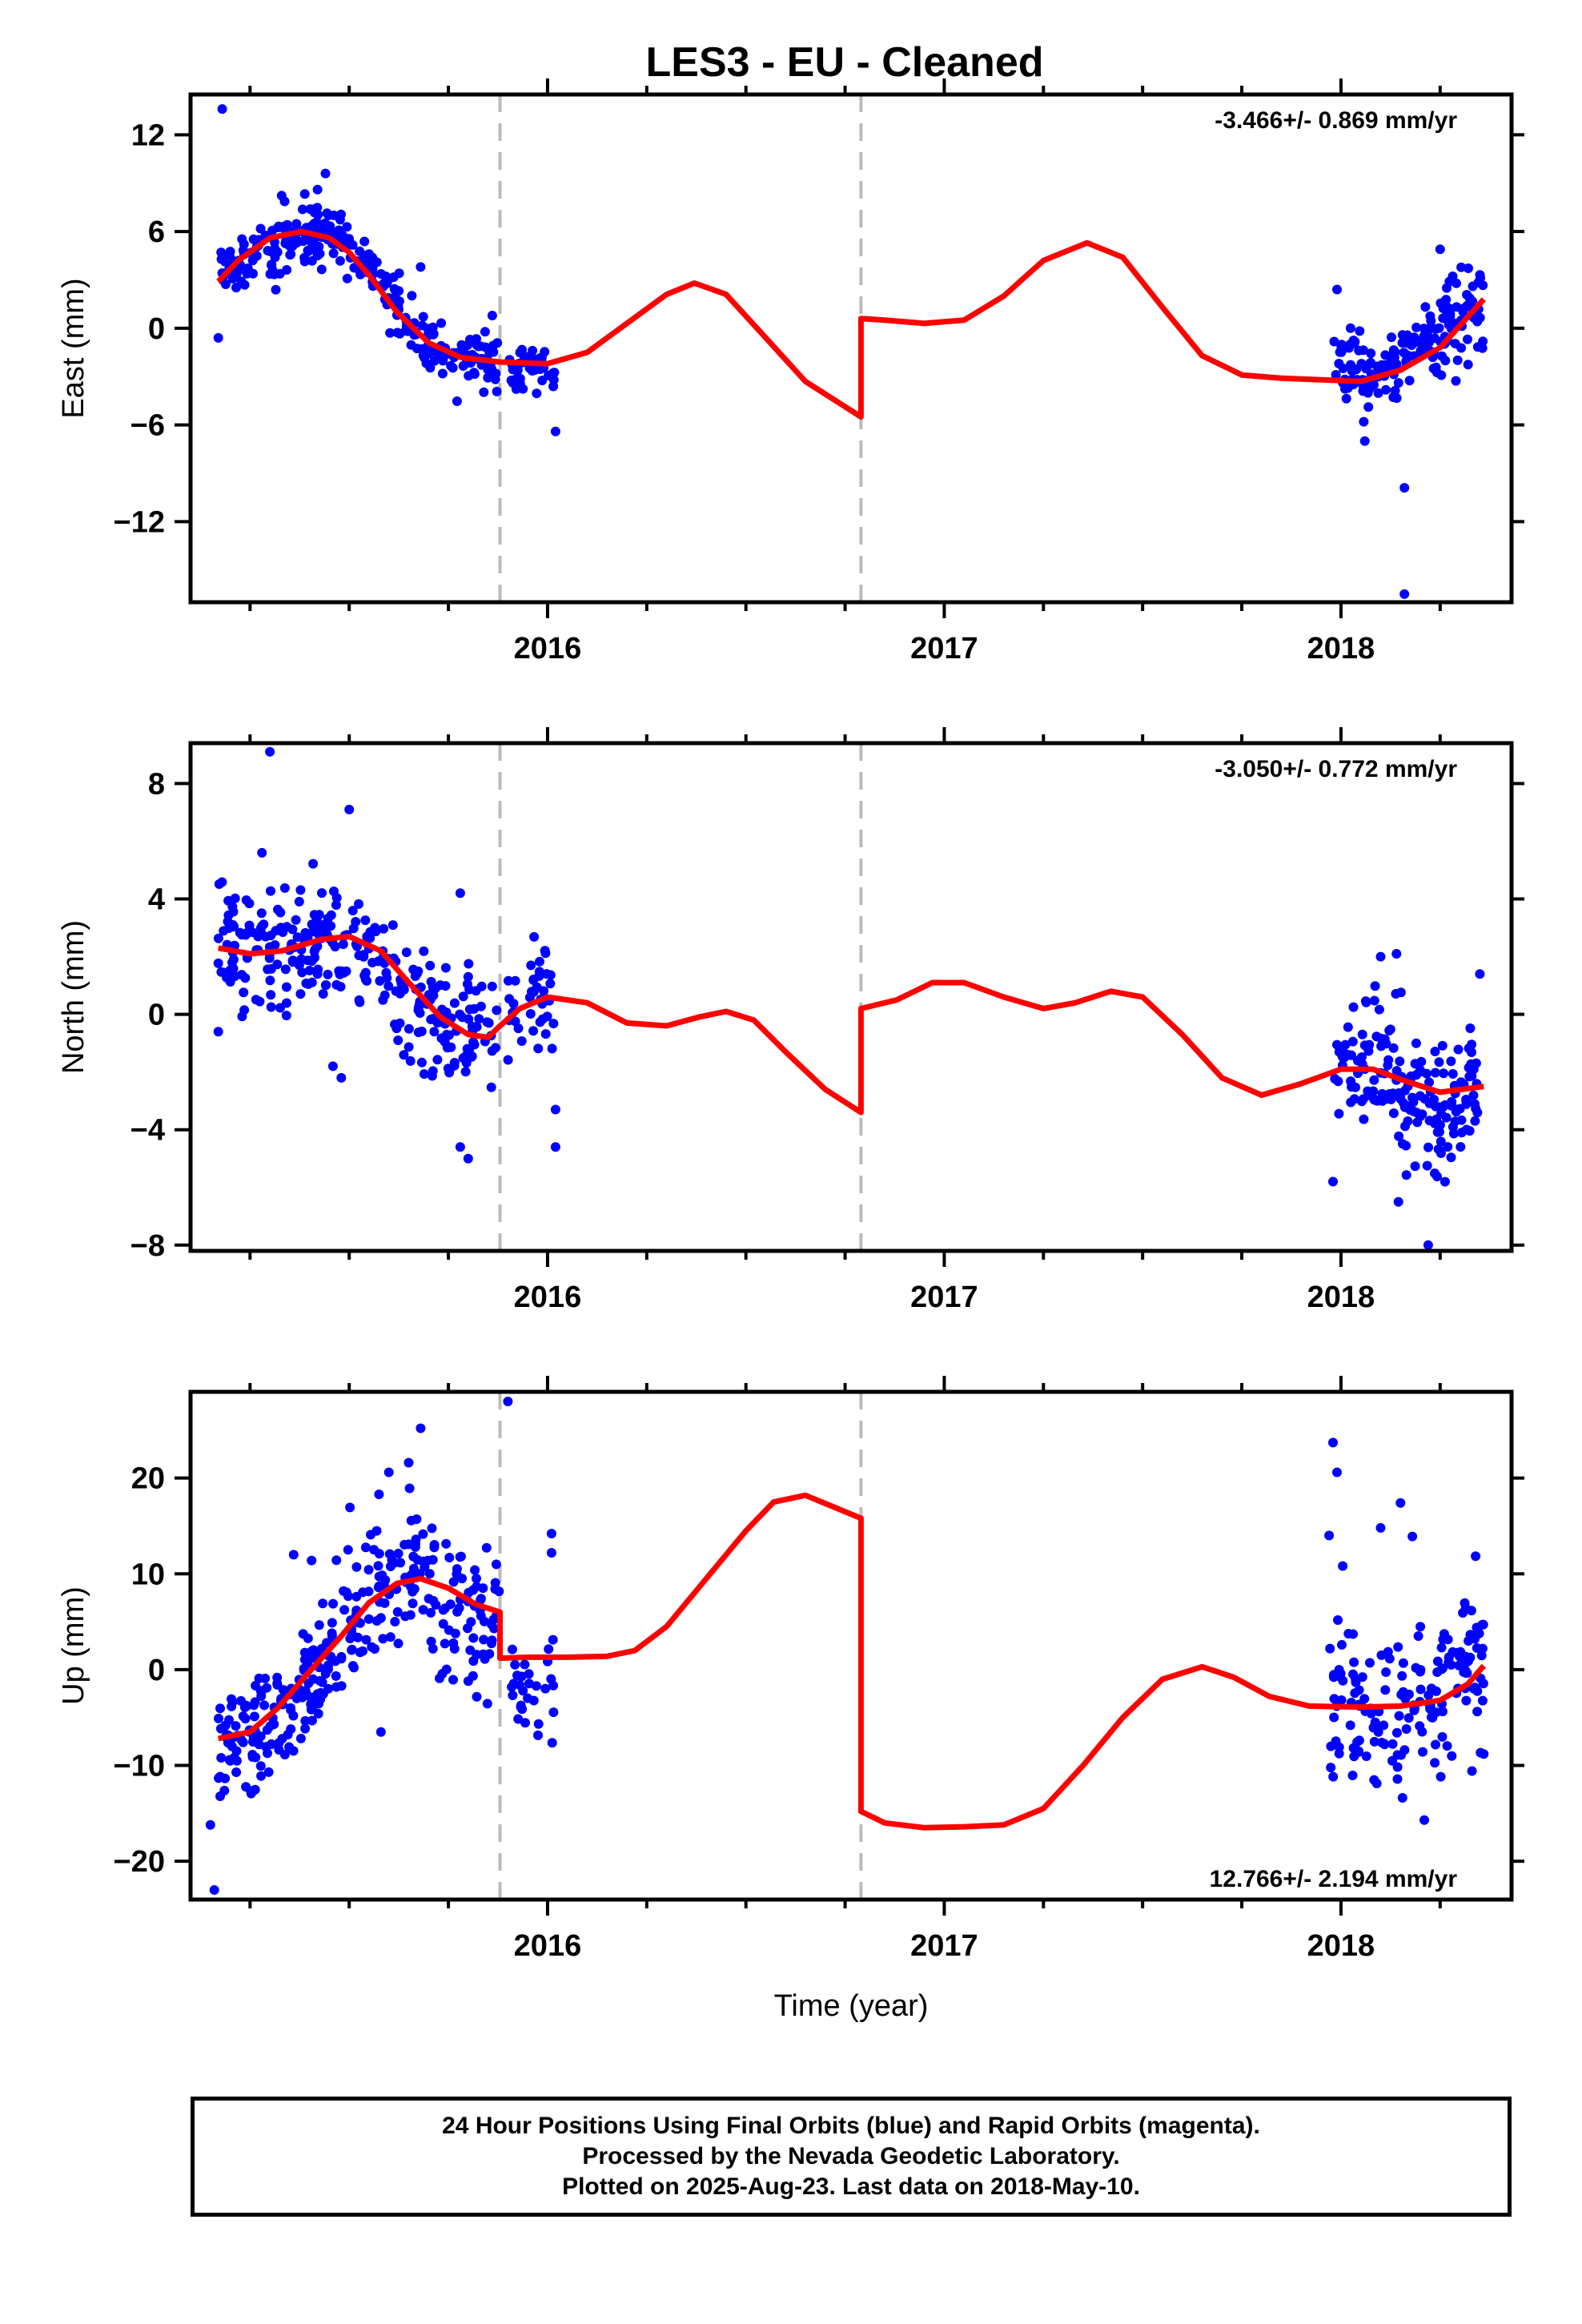 This screenshot has width=1582, height=2324. I want to click on x-tick-label: 2017, so click(944, 1297).